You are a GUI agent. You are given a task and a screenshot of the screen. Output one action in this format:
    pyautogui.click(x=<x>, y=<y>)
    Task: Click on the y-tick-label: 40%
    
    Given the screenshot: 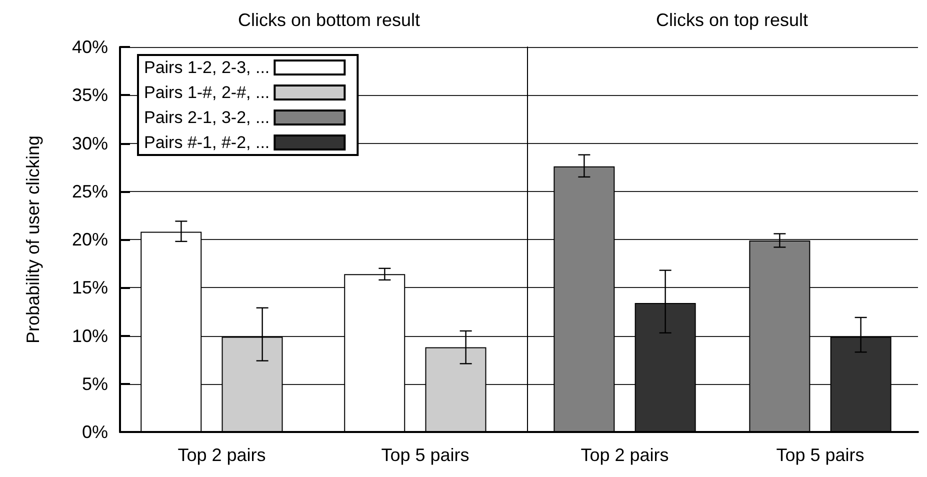 What is the action you would take?
    pyautogui.click(x=90, y=47)
    